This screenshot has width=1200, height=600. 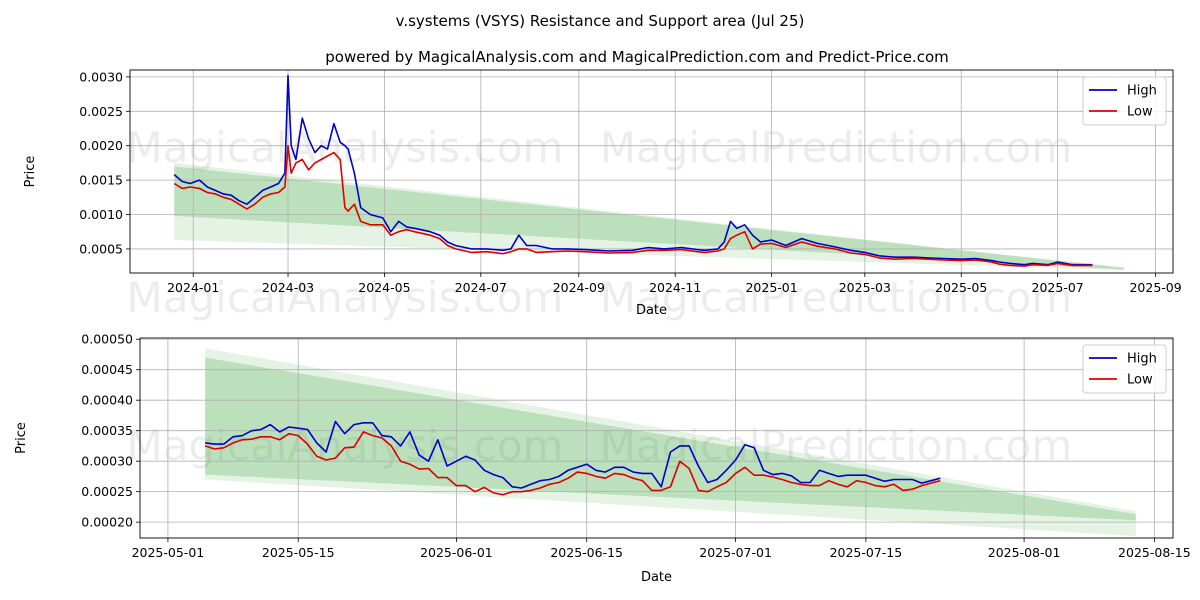 I want to click on x-tick-label: 2025-01, so click(x=771, y=287).